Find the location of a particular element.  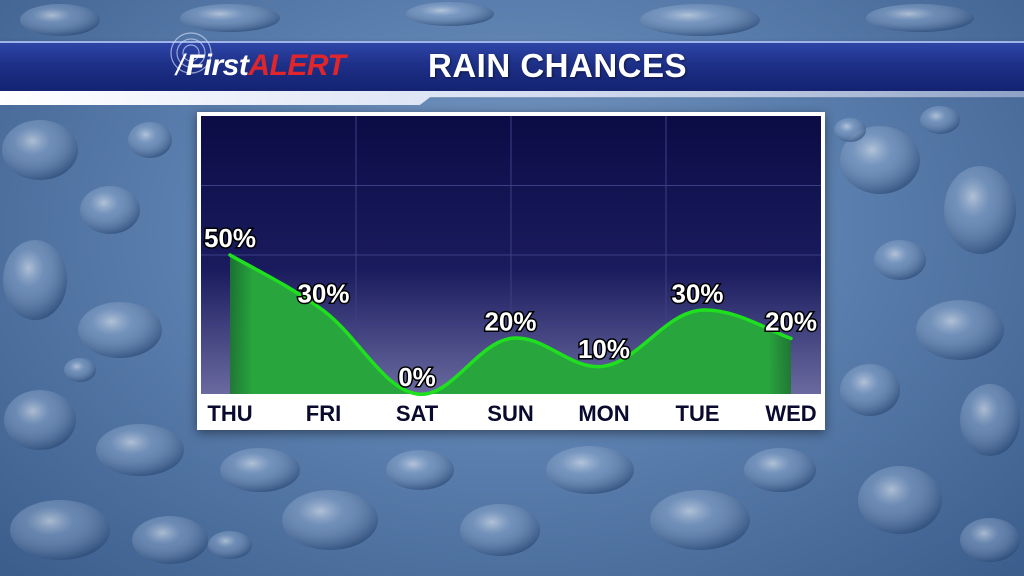

logo-first-text: First is located at coordinates (217, 65).